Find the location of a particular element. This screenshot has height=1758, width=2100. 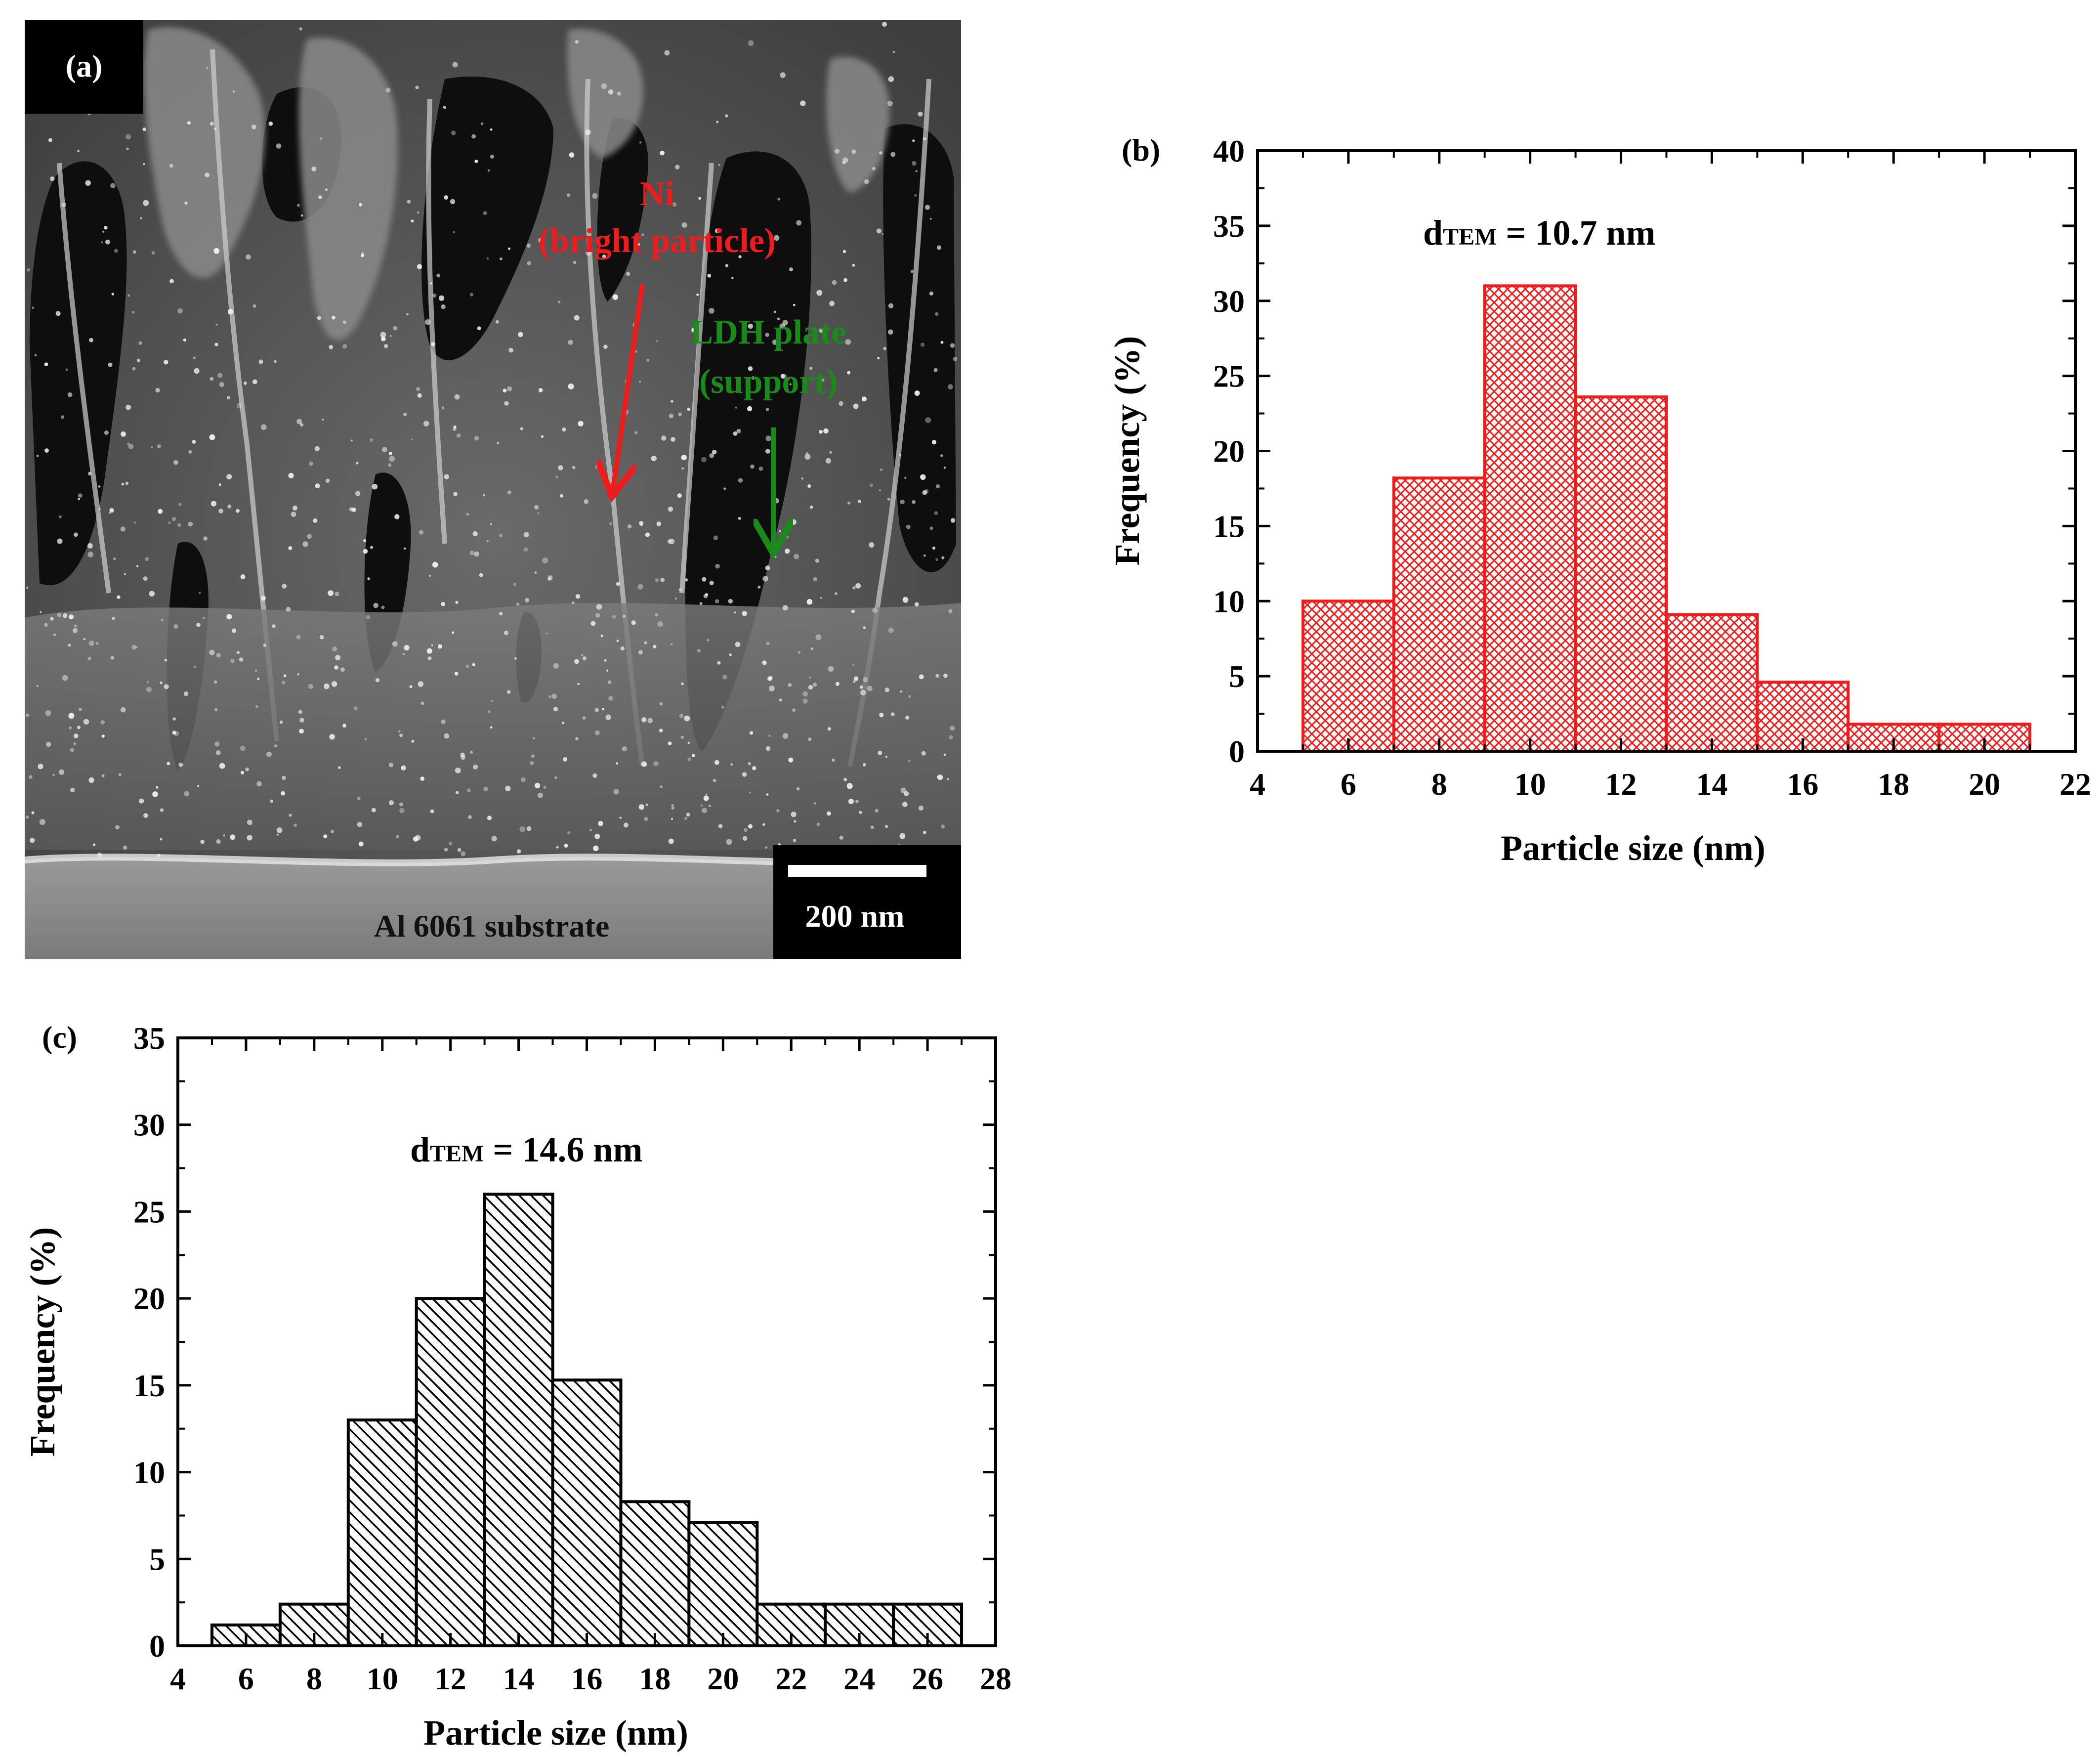

x-tick-label: 6 is located at coordinates (1348, 784).